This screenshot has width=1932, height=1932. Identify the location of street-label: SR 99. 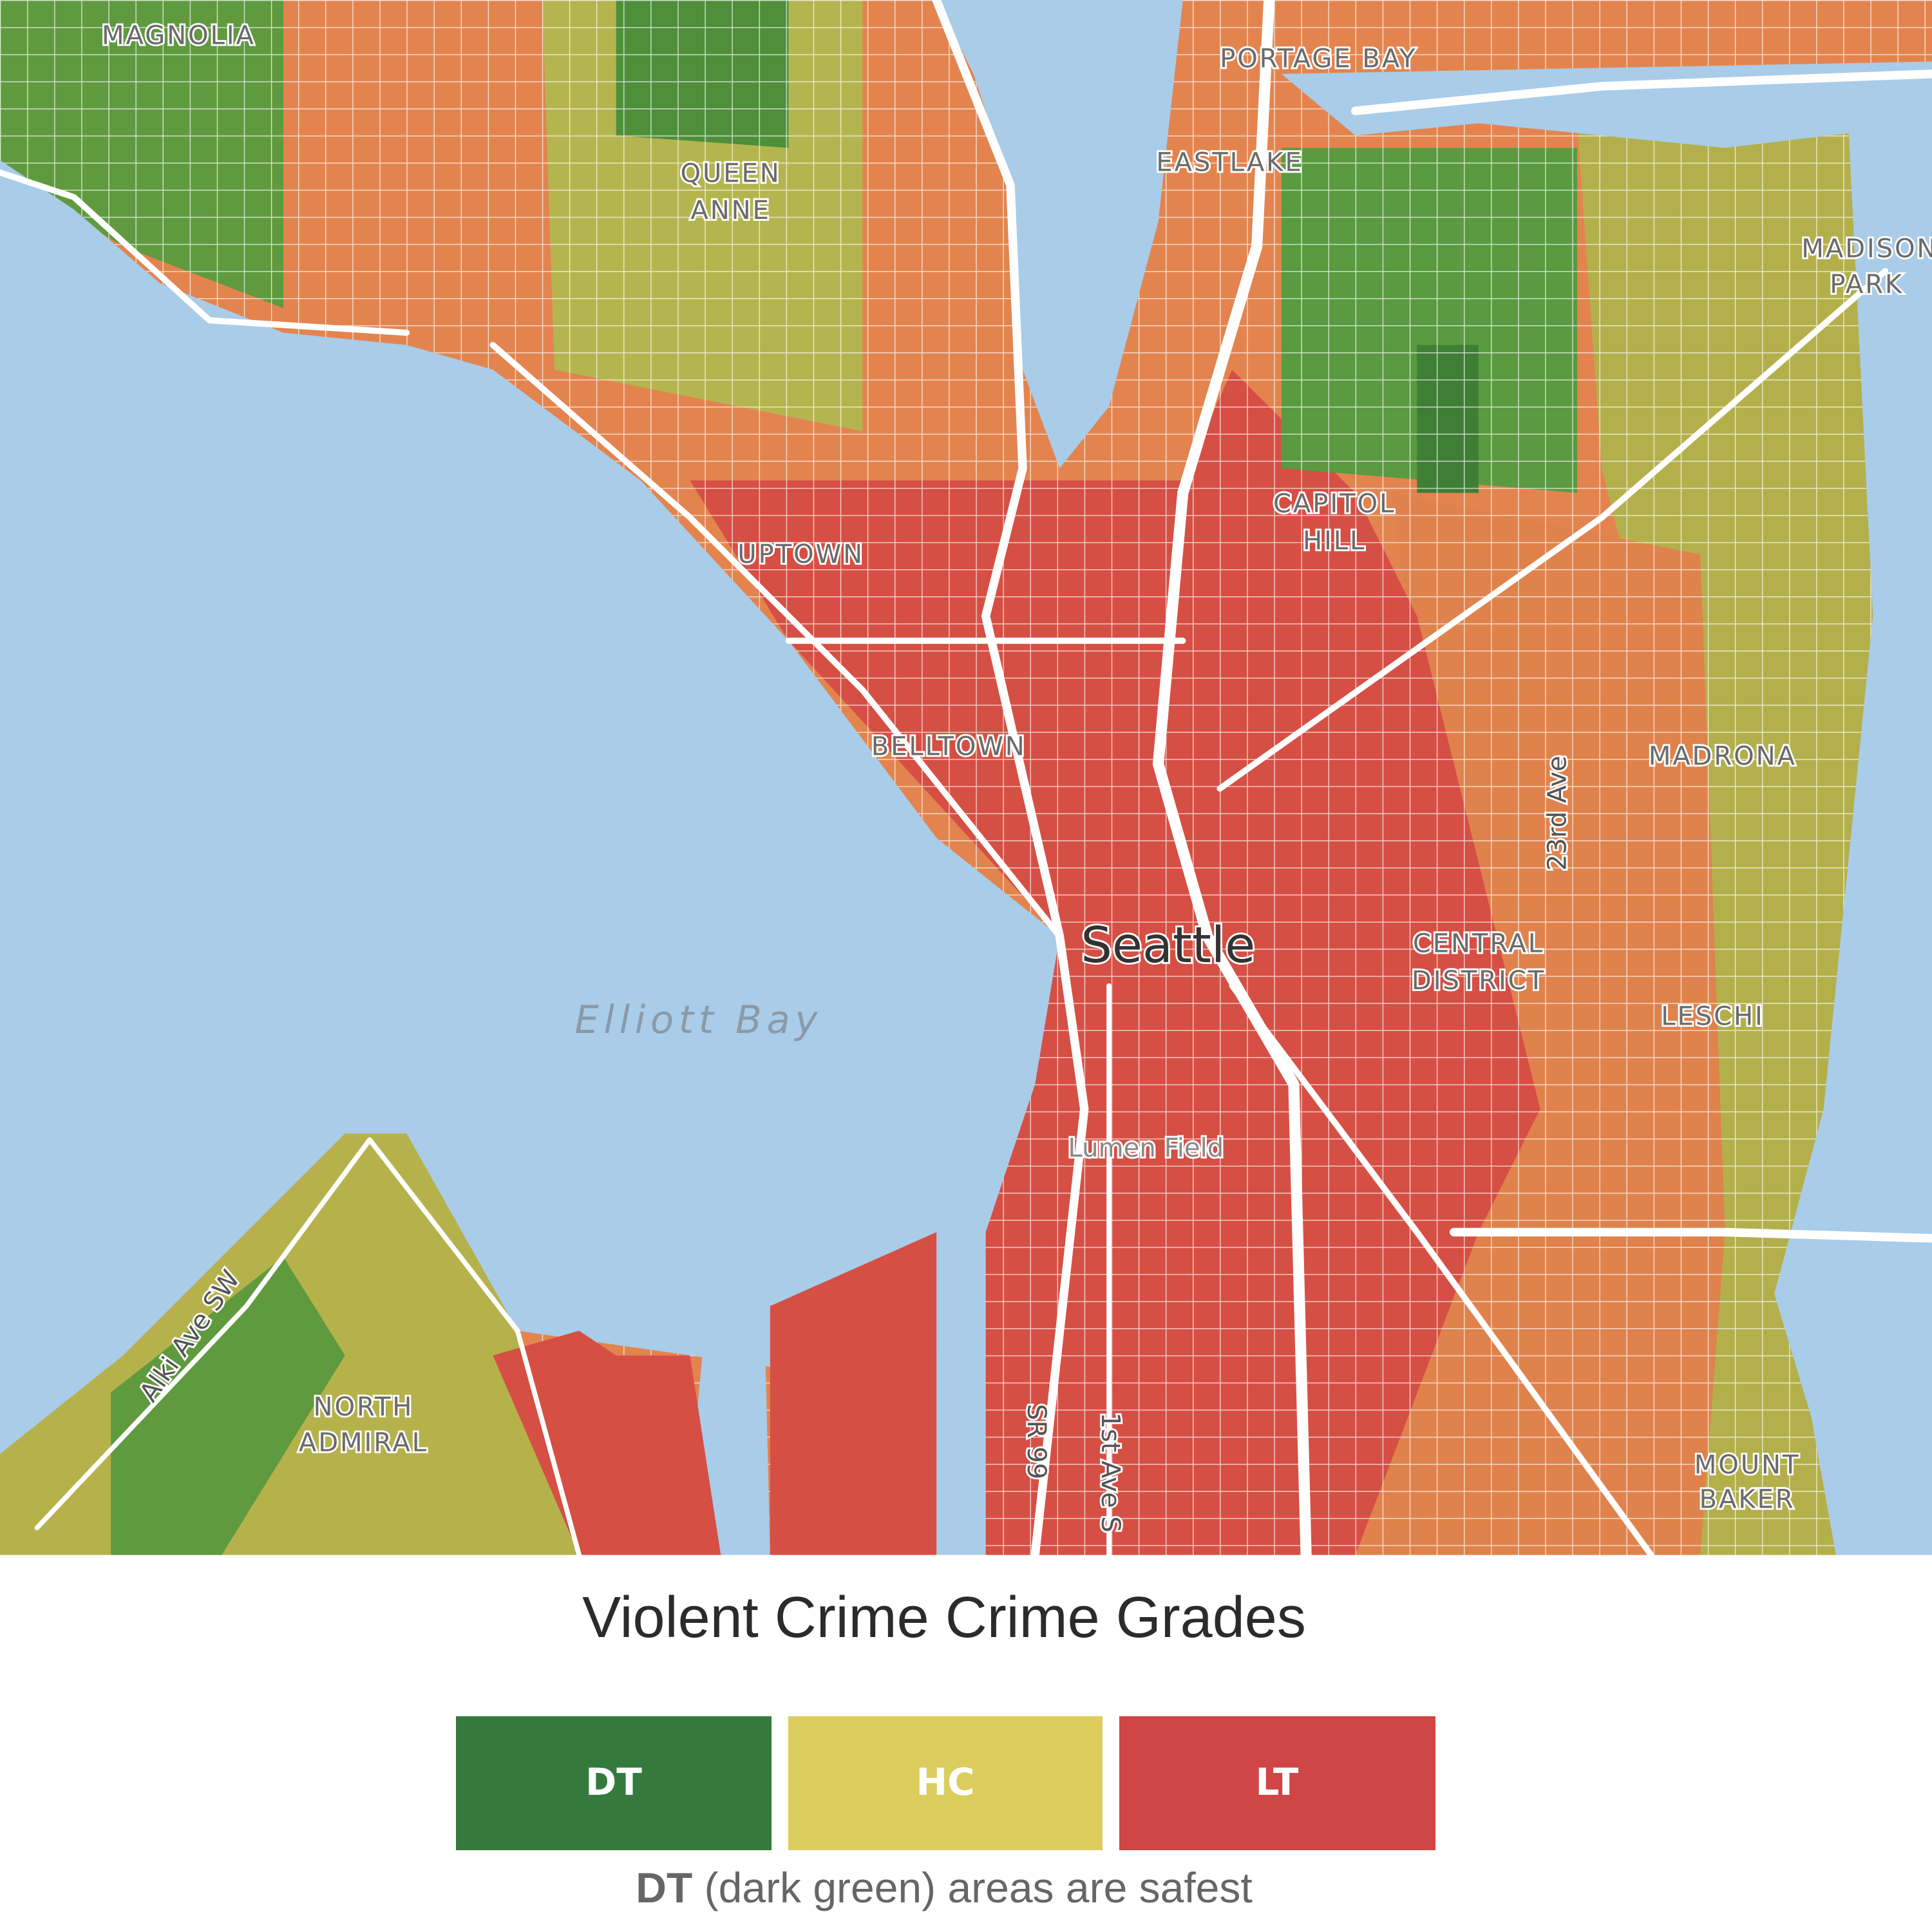
(1036, 1442).